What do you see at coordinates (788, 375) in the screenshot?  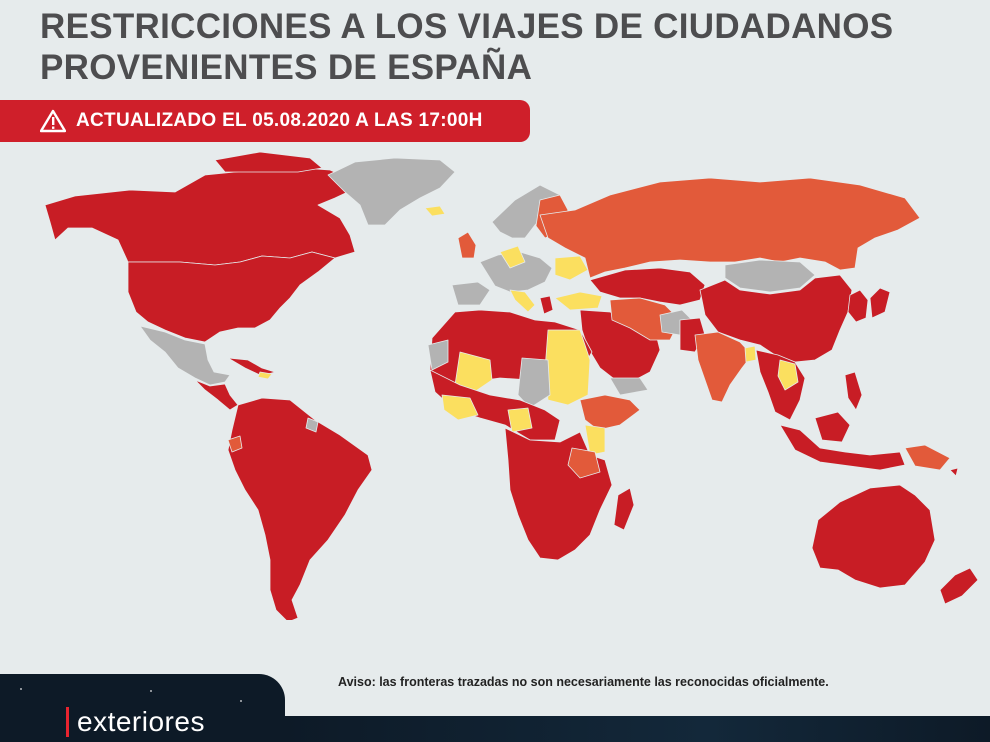 I see `region-laos-thailand-yellow` at bounding box center [788, 375].